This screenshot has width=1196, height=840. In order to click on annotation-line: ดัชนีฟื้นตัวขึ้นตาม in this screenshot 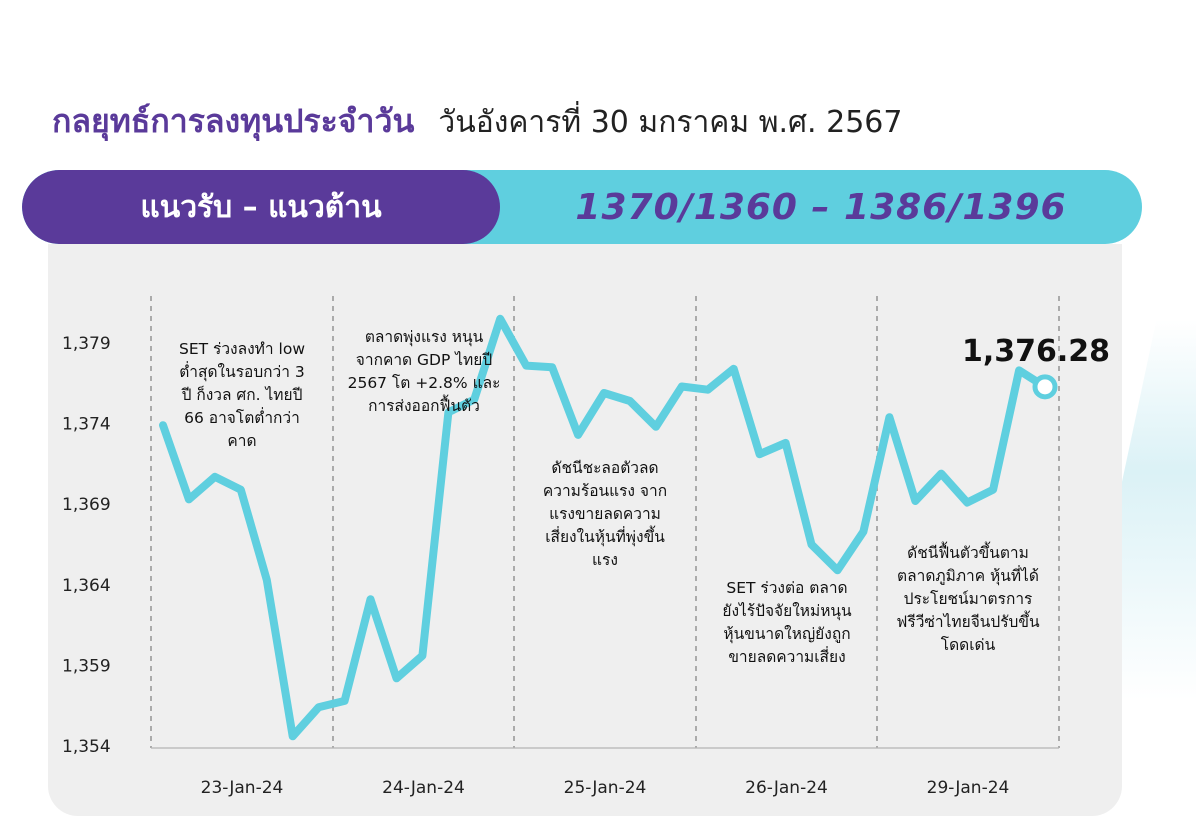, I will do `click(968, 553)`.